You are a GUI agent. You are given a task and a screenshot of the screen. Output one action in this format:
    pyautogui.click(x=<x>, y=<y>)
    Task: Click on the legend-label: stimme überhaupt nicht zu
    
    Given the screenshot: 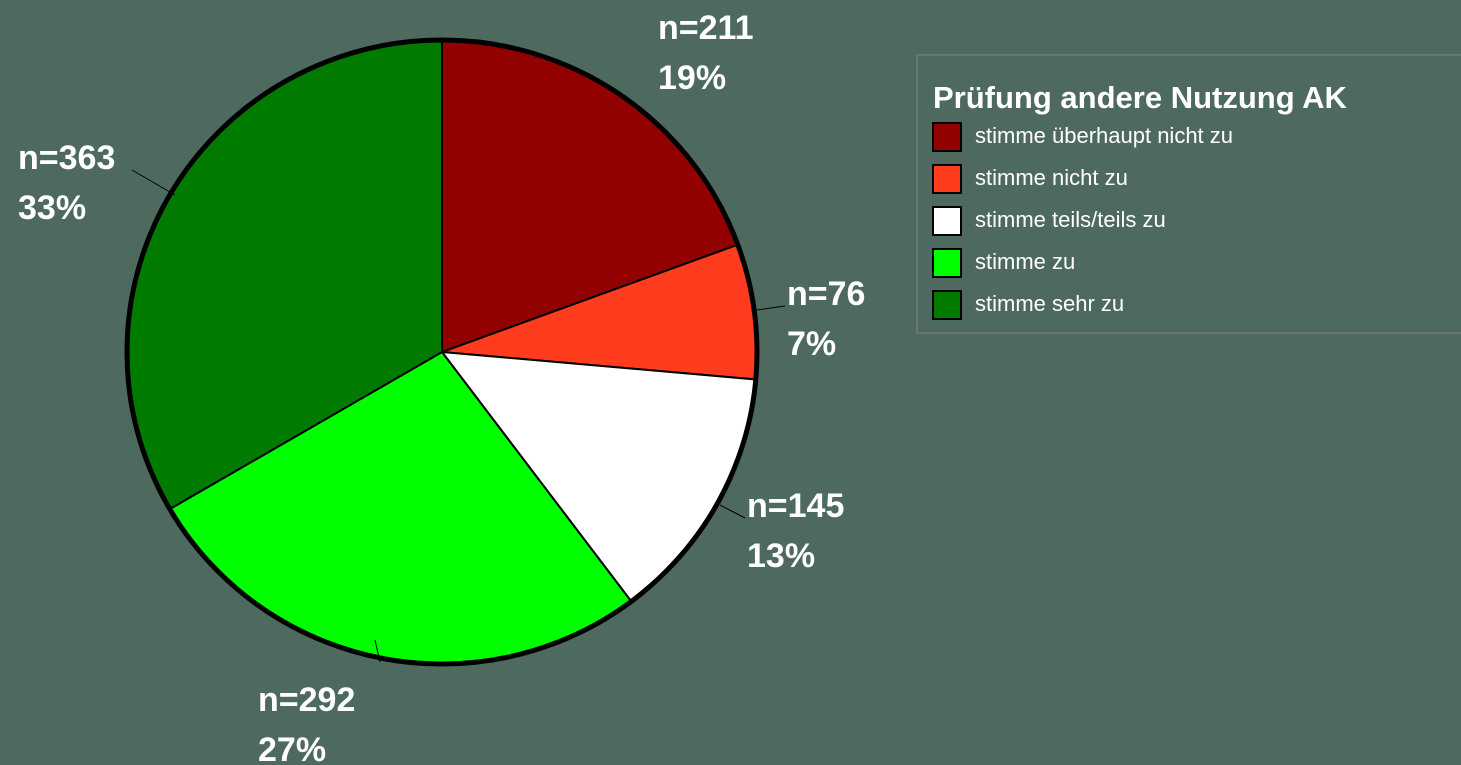 What is the action you would take?
    pyautogui.click(x=1104, y=135)
    